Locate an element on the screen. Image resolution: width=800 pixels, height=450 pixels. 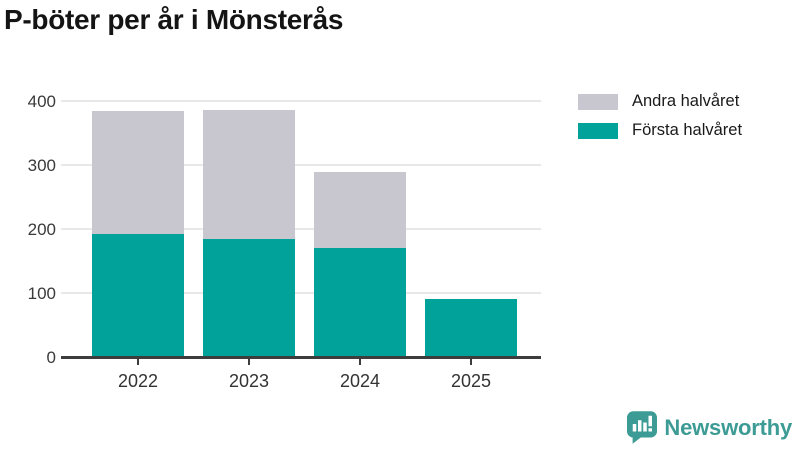
chart-title: P-böter per år i Mönsterås is located at coordinates (174, 19).